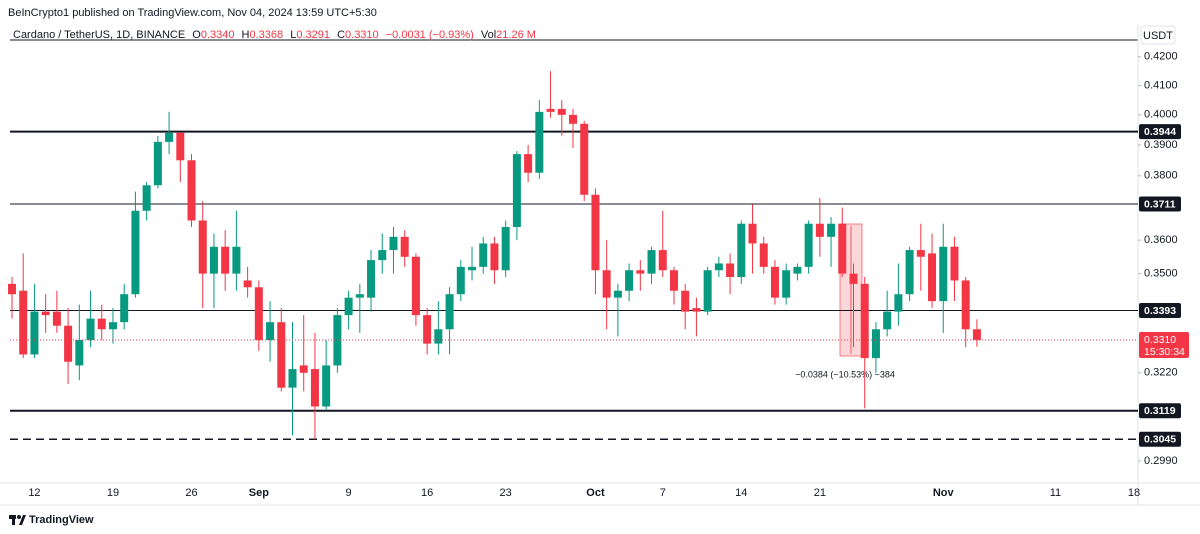 The width and height of the screenshot is (1200, 534). I want to click on last-price-label: 0.3310, so click(1160, 340).